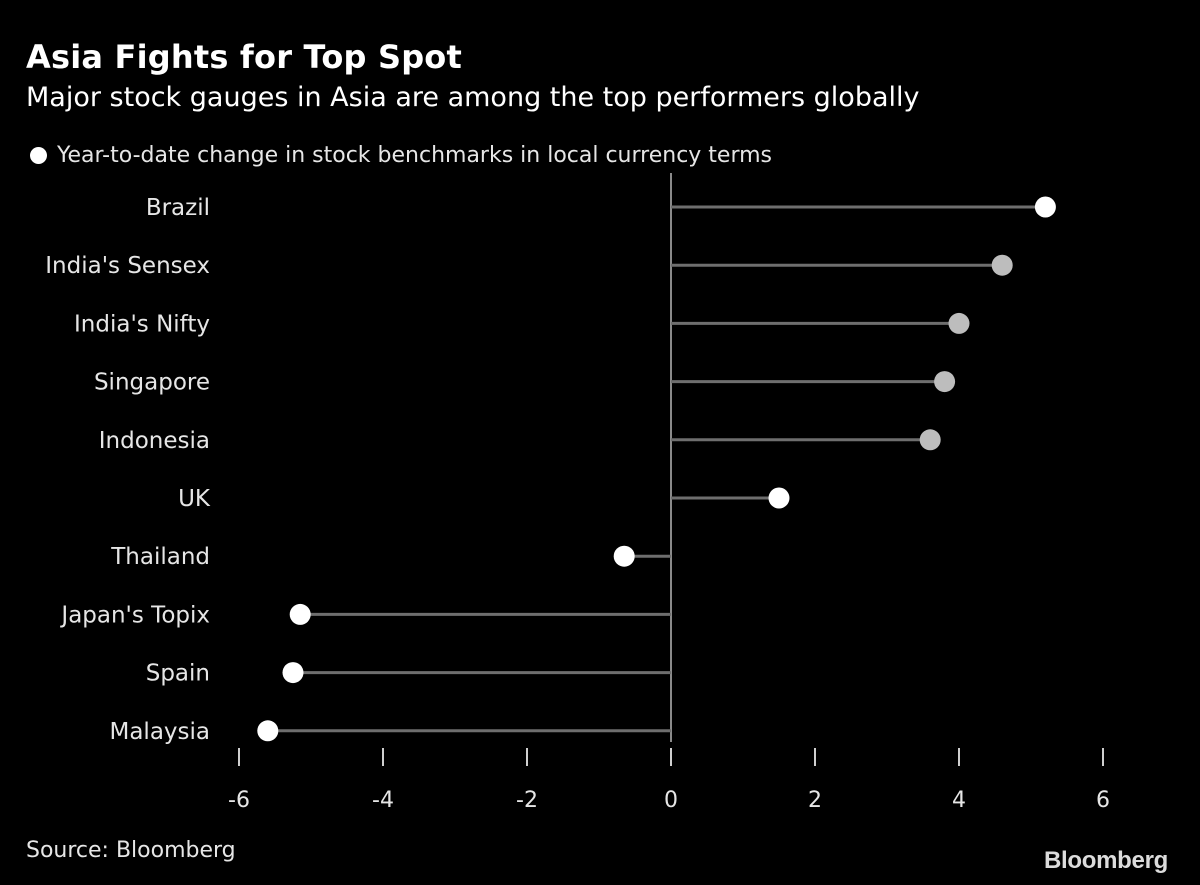 Image resolution: width=1200 pixels, height=885 pixels. What do you see at coordinates (142, 324) in the screenshot?
I see `category-label: India's Nifty` at bounding box center [142, 324].